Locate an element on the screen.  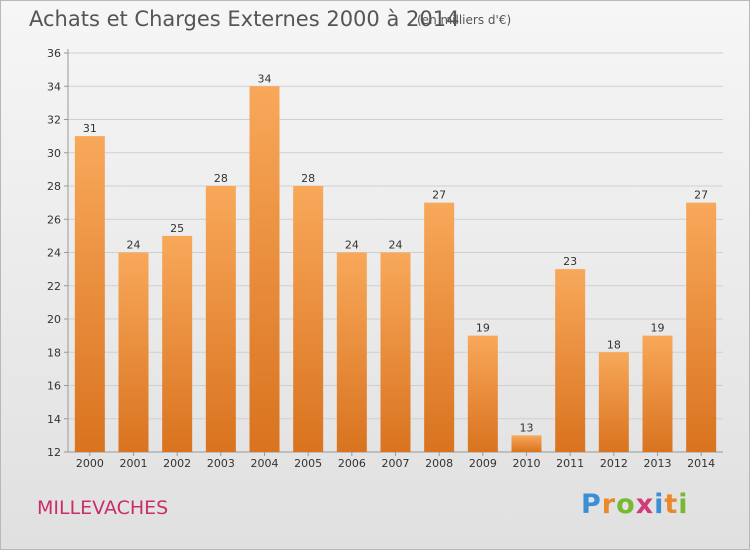
y-tick-label: 36 is located at coordinates (54, 53).